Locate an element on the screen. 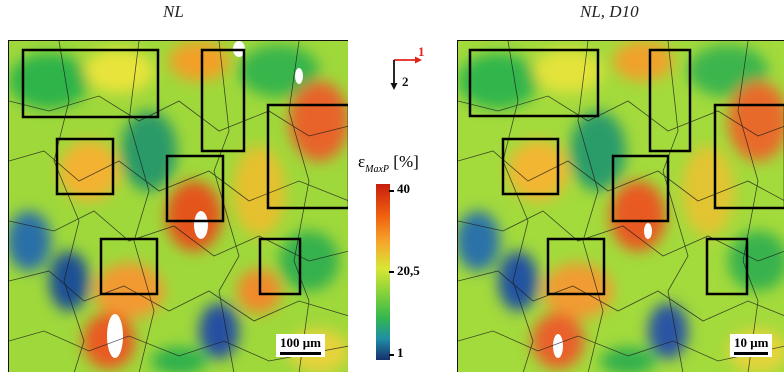  scale-bar-left-line is located at coordinates (300, 353).